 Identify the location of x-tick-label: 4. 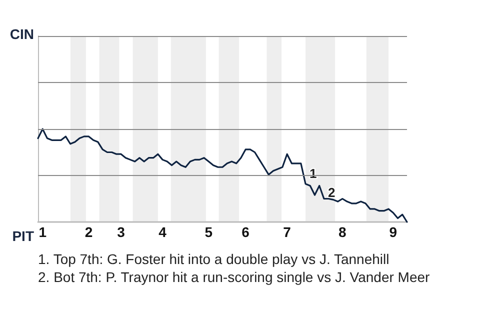
(162, 232).